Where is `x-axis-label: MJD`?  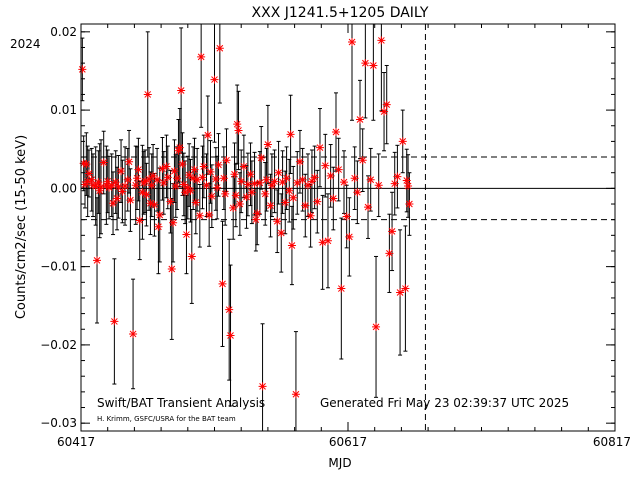 x-axis-label: MJD is located at coordinates (339, 463).